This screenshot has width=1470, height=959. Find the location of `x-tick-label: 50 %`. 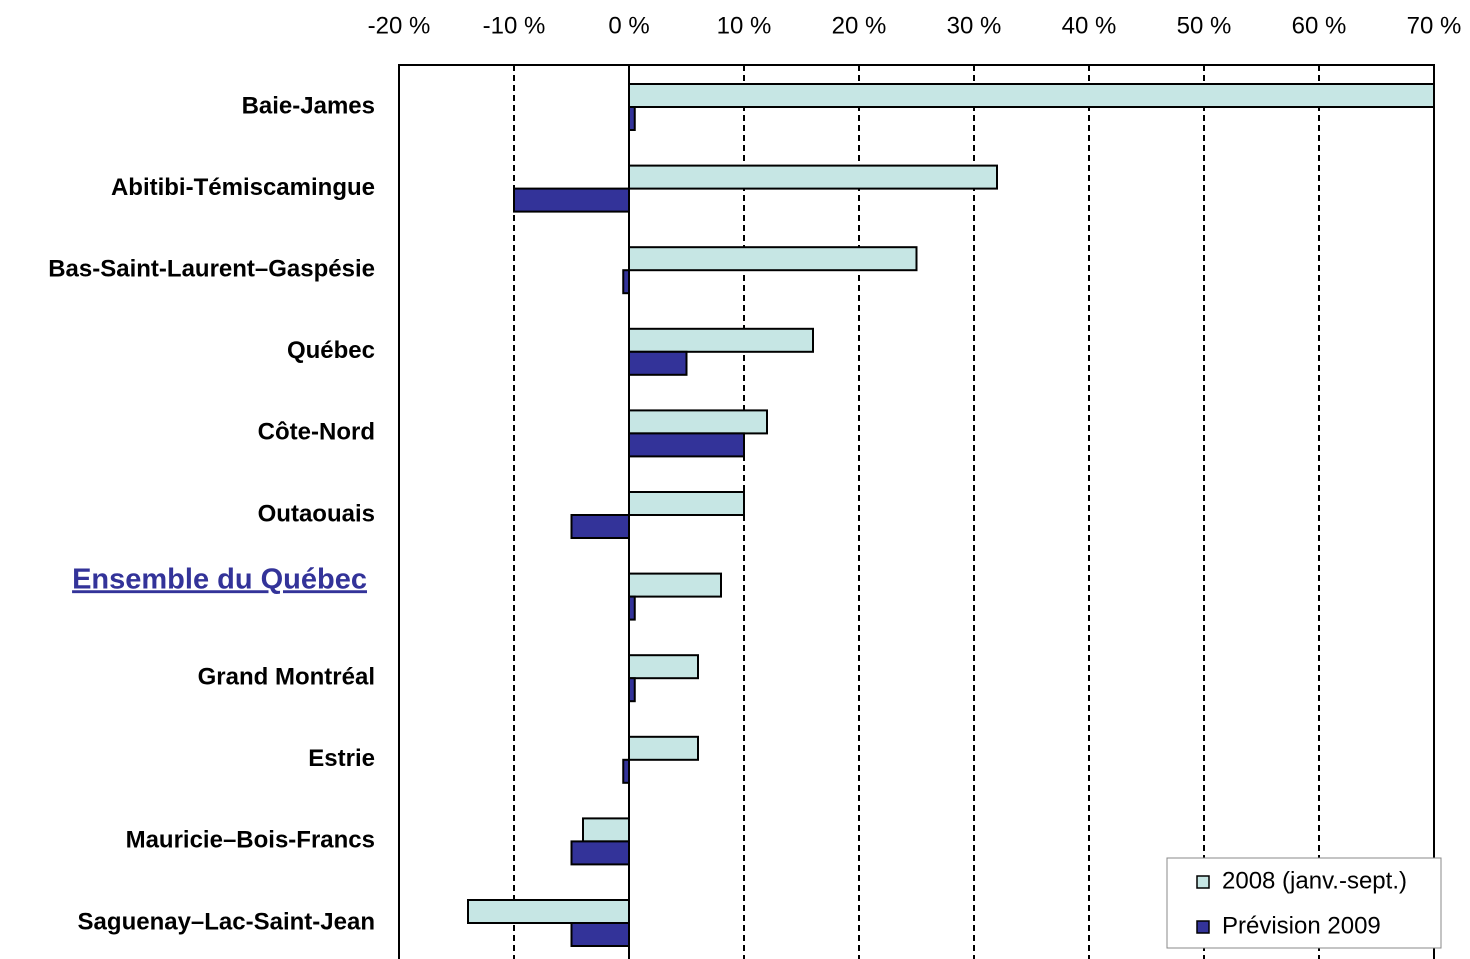

x-tick-label: 50 % is located at coordinates (1204, 25).